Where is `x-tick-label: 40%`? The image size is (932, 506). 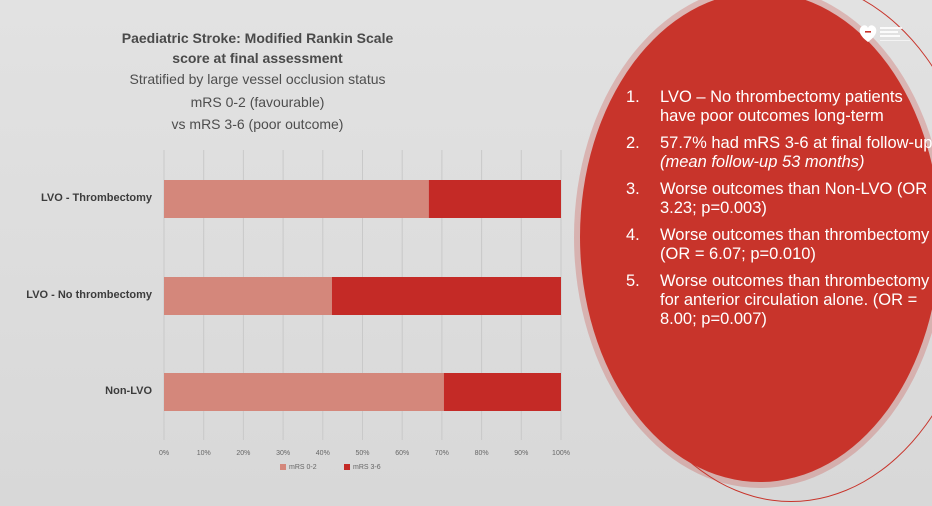 x-tick-label: 40% is located at coordinates (323, 453).